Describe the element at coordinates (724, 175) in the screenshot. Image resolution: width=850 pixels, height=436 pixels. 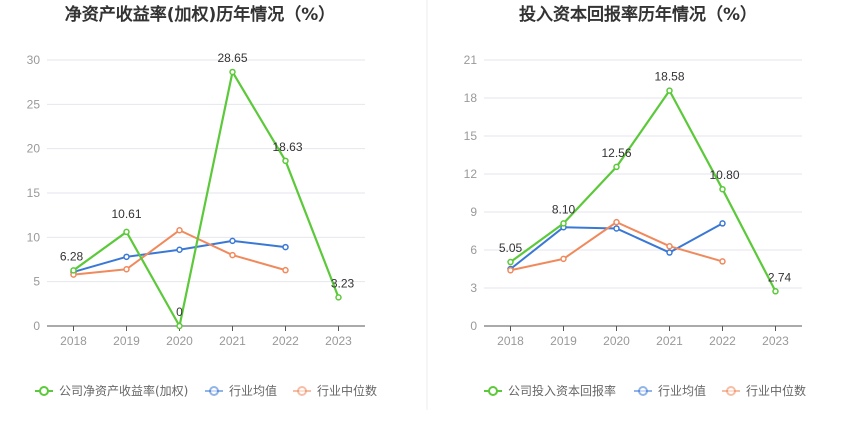
I see `data-label: 10.80` at that location.